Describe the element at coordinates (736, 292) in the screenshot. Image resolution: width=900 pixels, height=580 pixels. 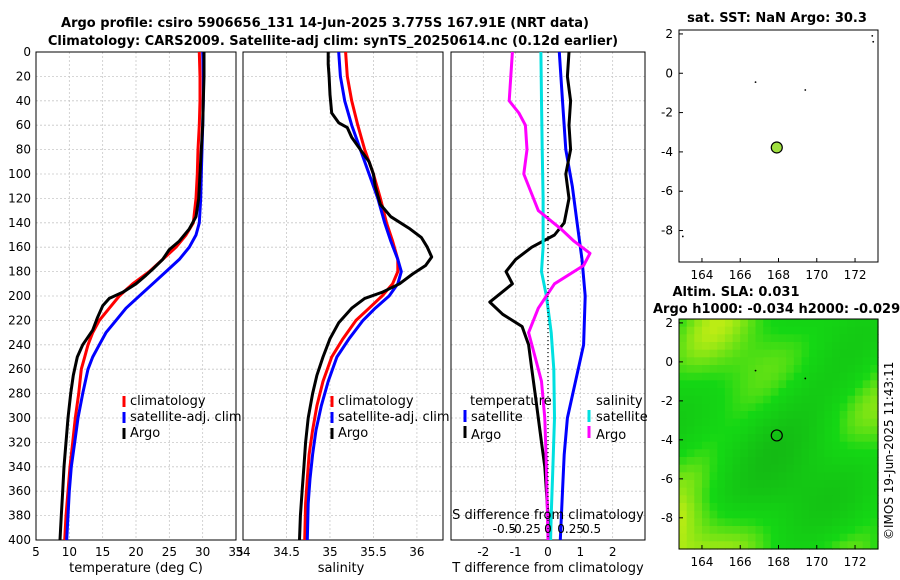
I see `sla-map-title: Altim. SLA: 0.031` at that location.